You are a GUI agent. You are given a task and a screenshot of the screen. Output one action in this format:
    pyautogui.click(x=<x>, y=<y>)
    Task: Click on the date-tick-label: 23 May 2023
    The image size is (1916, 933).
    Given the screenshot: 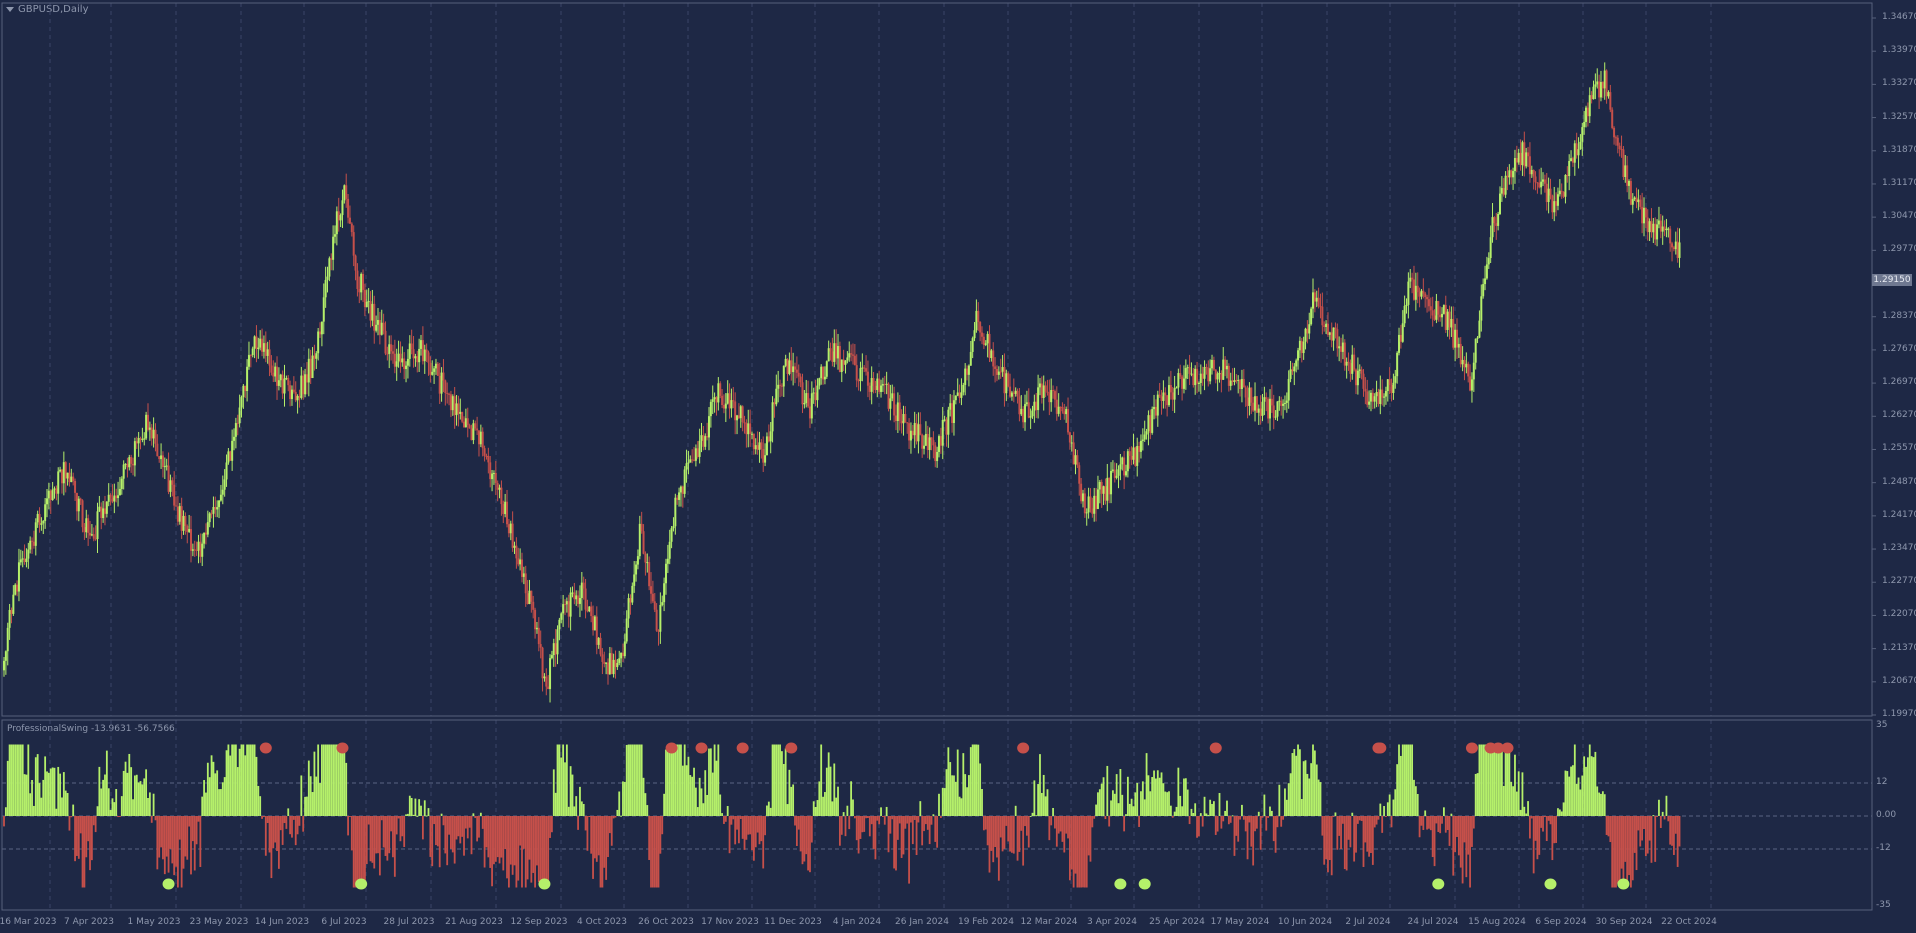 What is the action you would take?
    pyautogui.click(x=219, y=922)
    